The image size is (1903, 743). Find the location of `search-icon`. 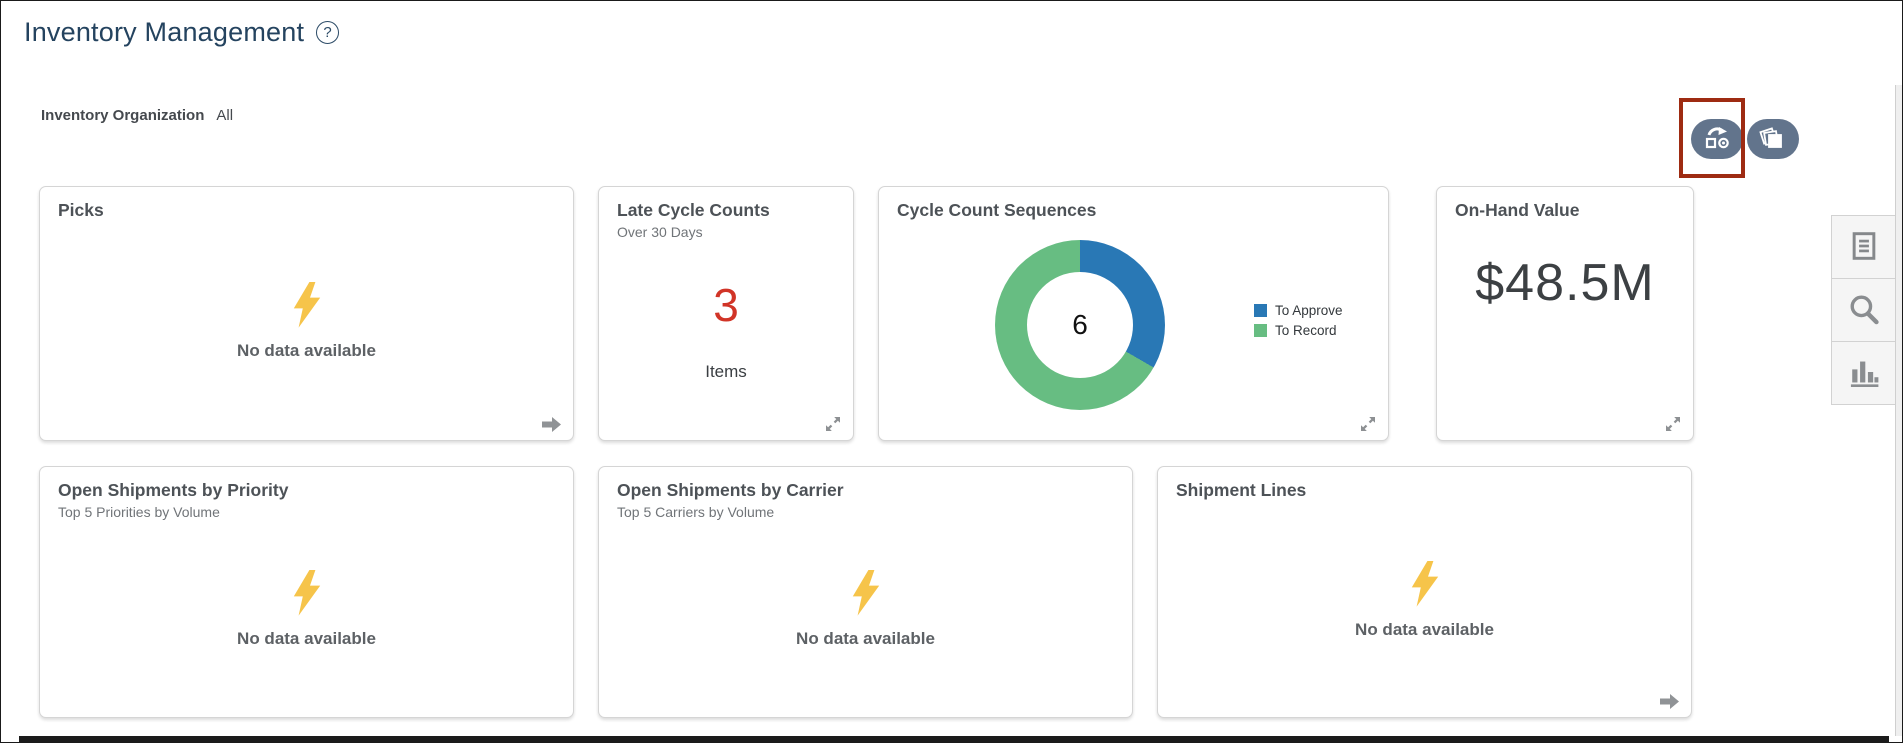

search-icon is located at coordinates (1864, 310).